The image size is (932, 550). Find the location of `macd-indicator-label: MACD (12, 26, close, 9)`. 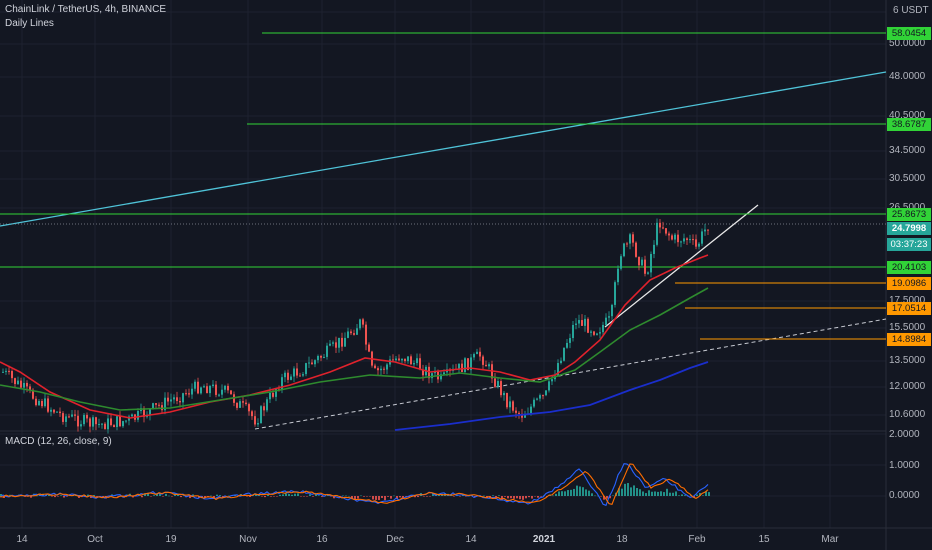

macd-indicator-label: MACD (12, 26, close, 9) is located at coordinates (58, 441).